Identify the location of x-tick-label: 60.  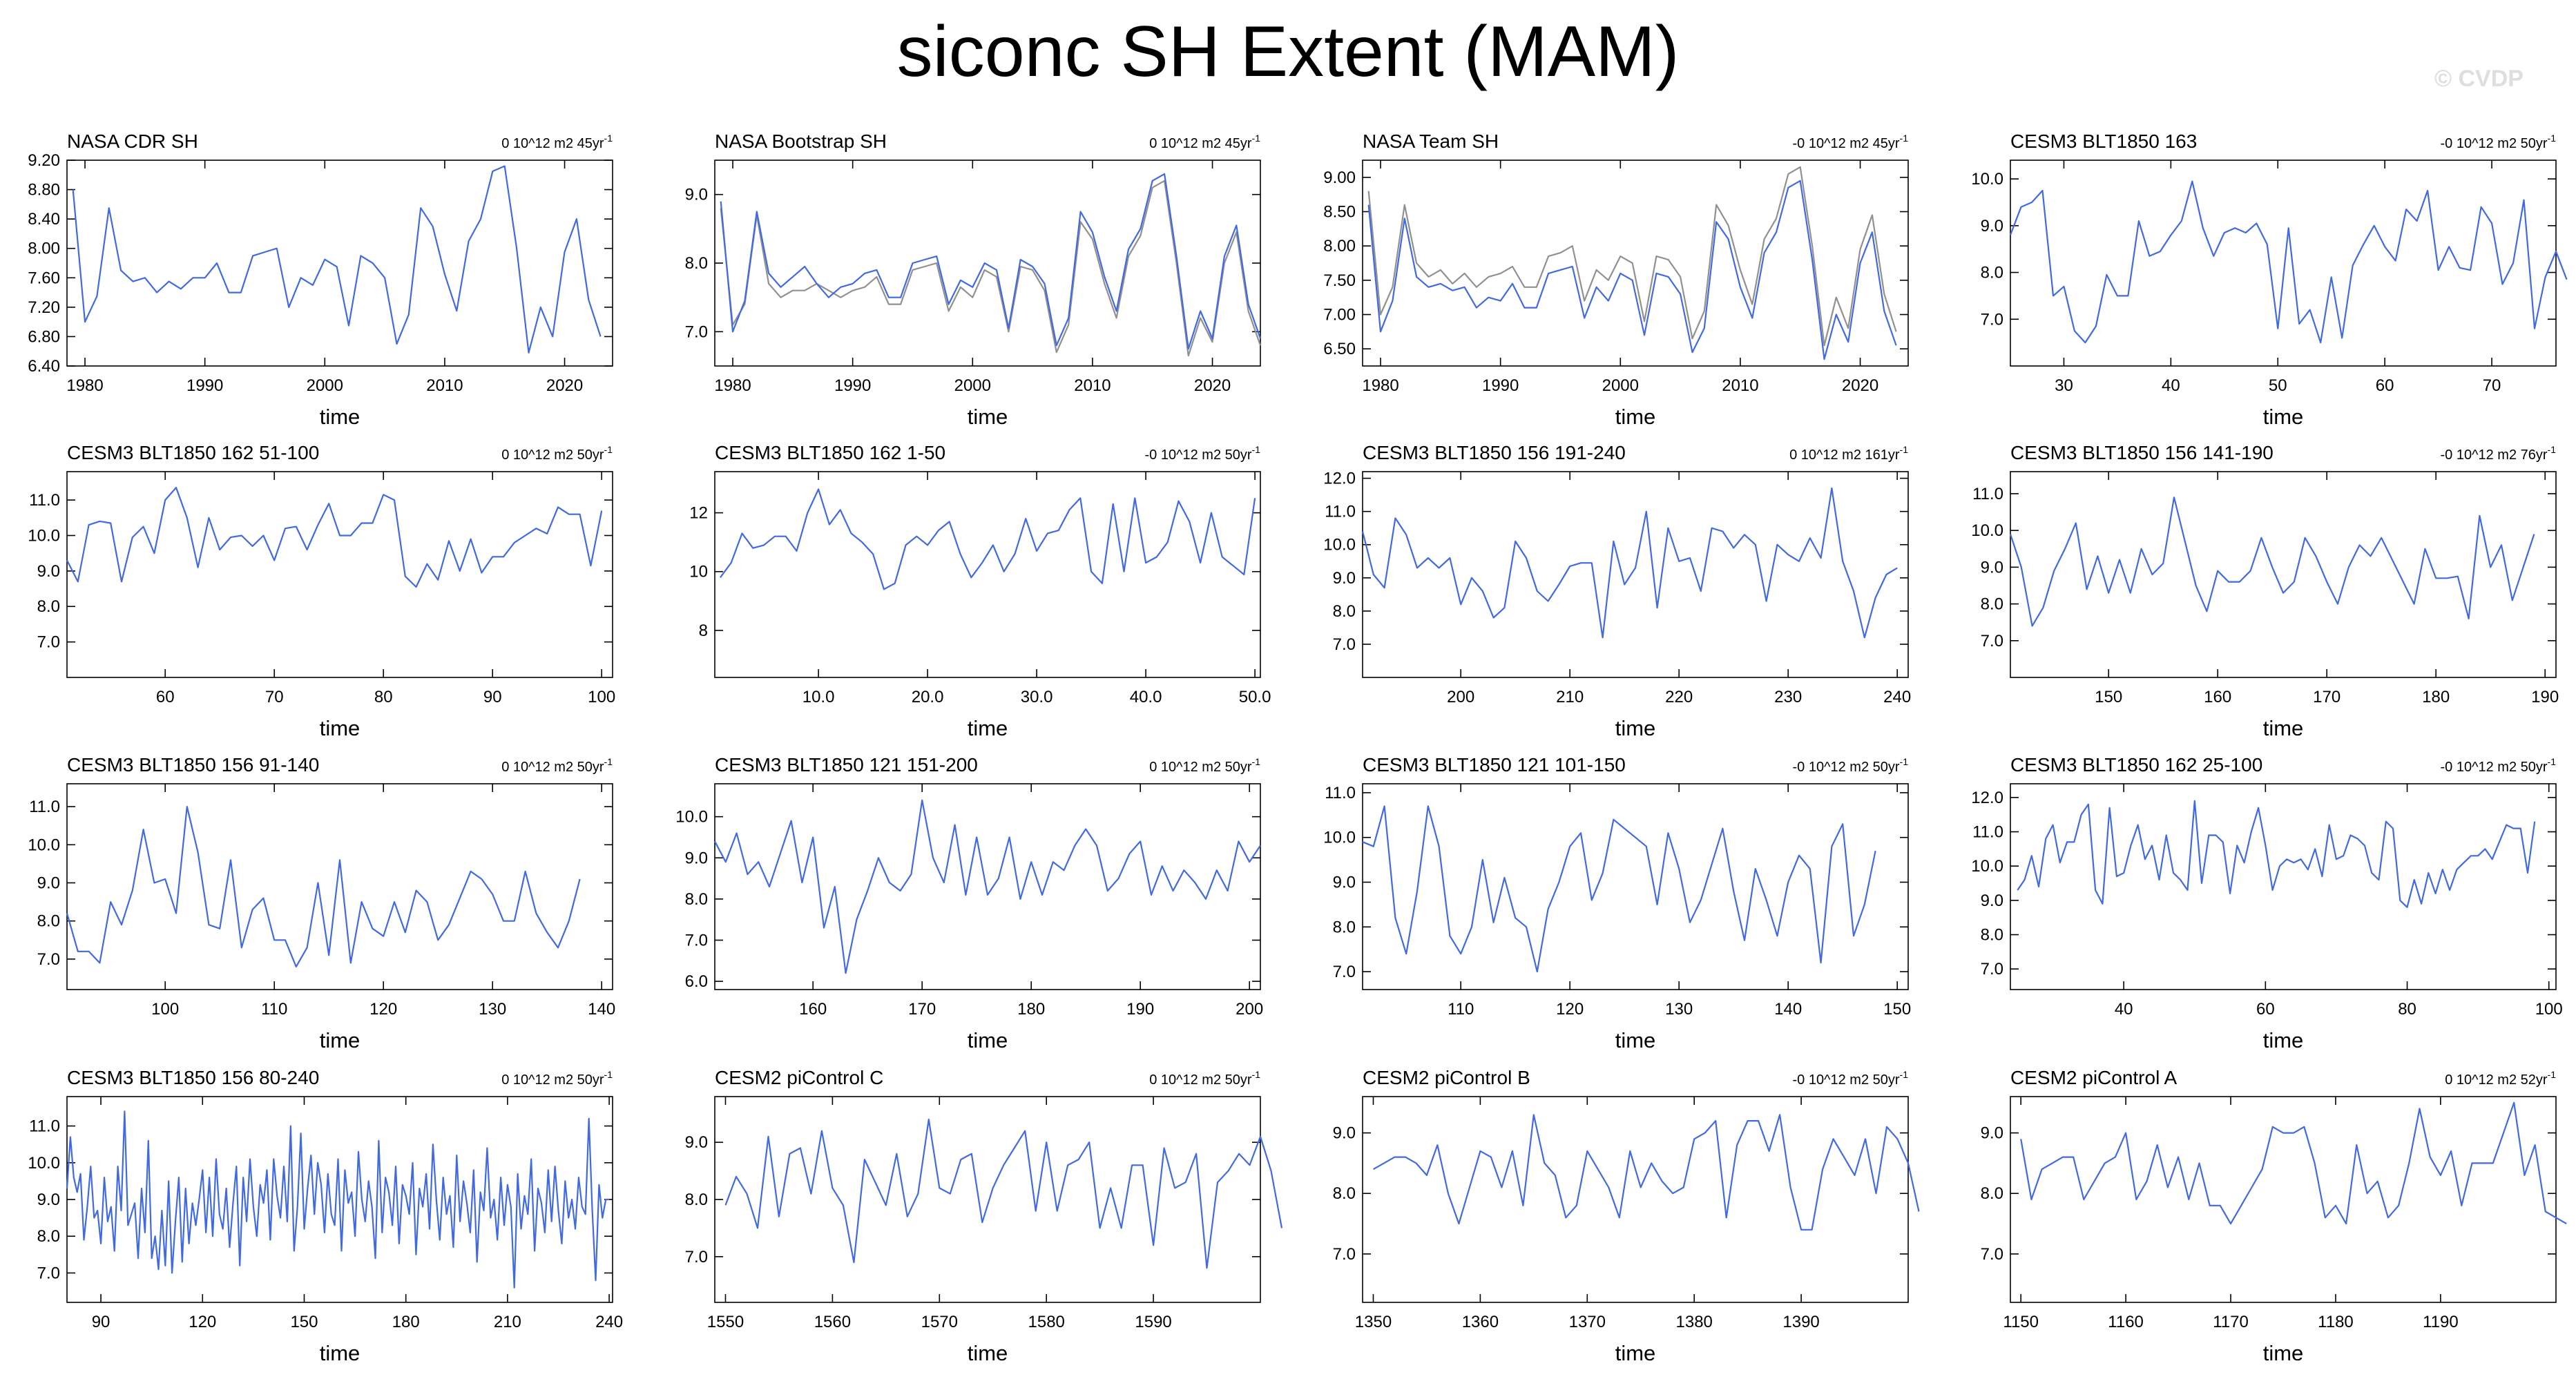
(165, 697).